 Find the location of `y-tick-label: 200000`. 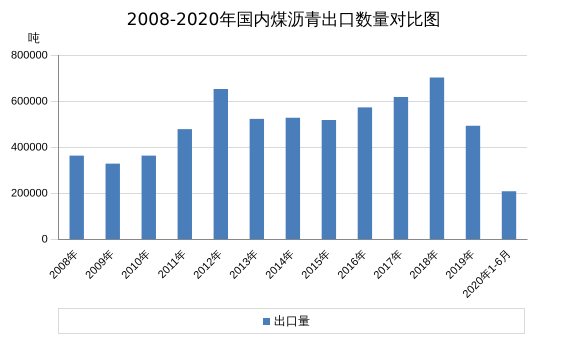

y-tick-label: 200000 is located at coordinates (29, 194).